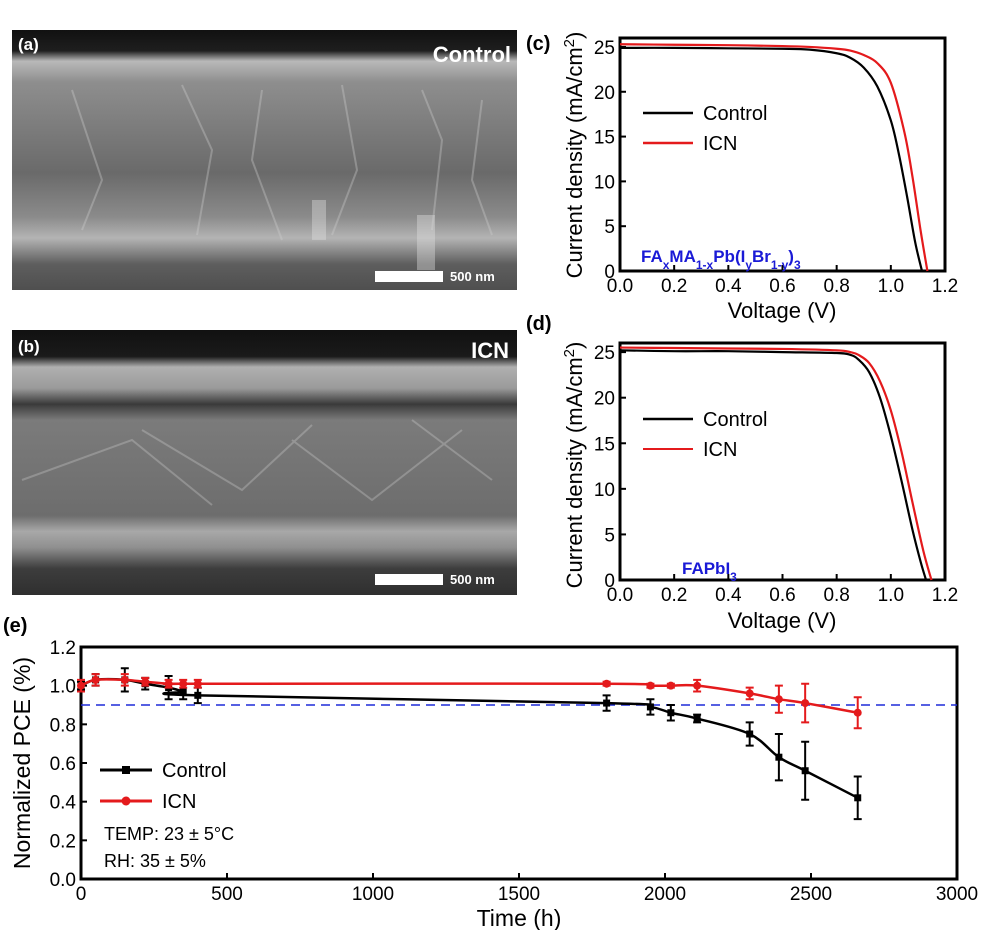  What do you see at coordinates (63, 803) in the screenshot?
I see `y-tick-label: 0.4` at bounding box center [63, 803].